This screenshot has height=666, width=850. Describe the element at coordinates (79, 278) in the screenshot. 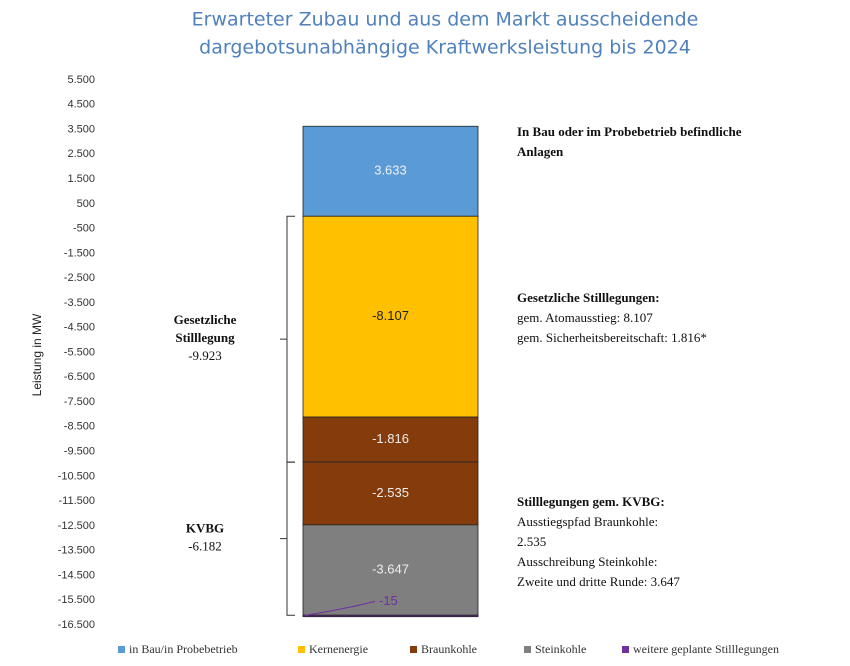

I see `y-tick-label: -2.500` at that location.